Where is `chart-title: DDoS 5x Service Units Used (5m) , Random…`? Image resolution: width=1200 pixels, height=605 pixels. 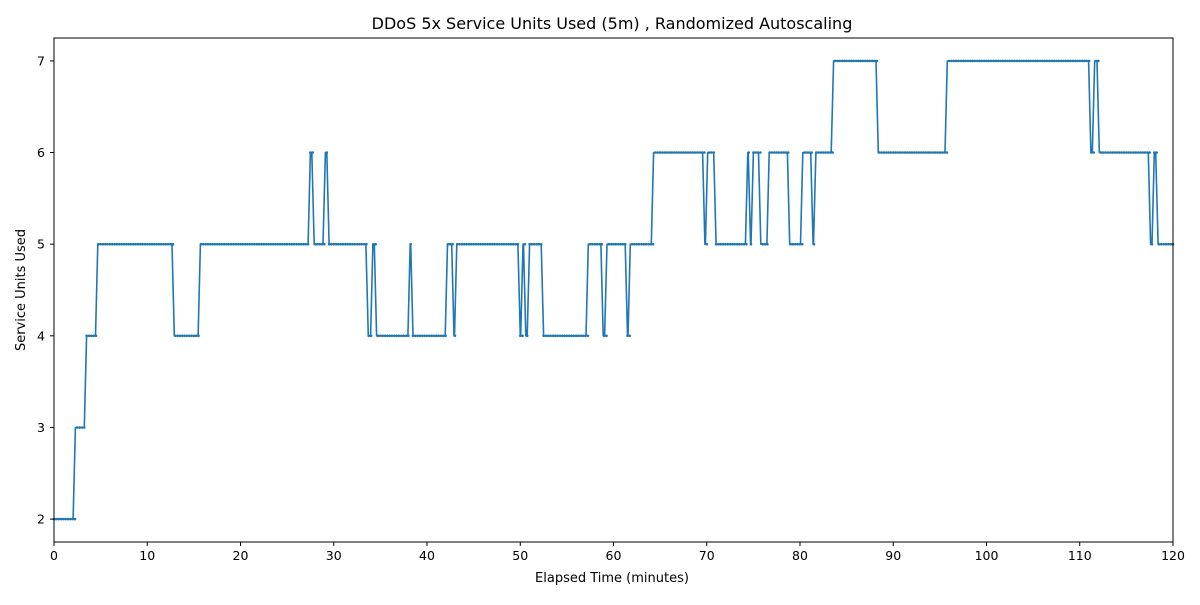 chart-title: DDoS 5x Service Units Used (5m) , Random… is located at coordinates (612, 23).